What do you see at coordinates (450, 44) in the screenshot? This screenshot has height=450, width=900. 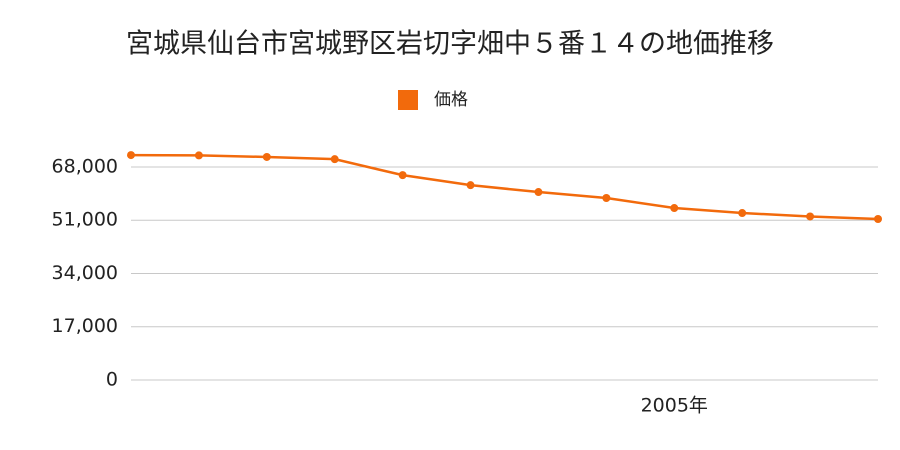 I see `chart-title: 宮城県仙台市宮城野区岩切字畑中５番１４の地価推移` at bounding box center [450, 44].